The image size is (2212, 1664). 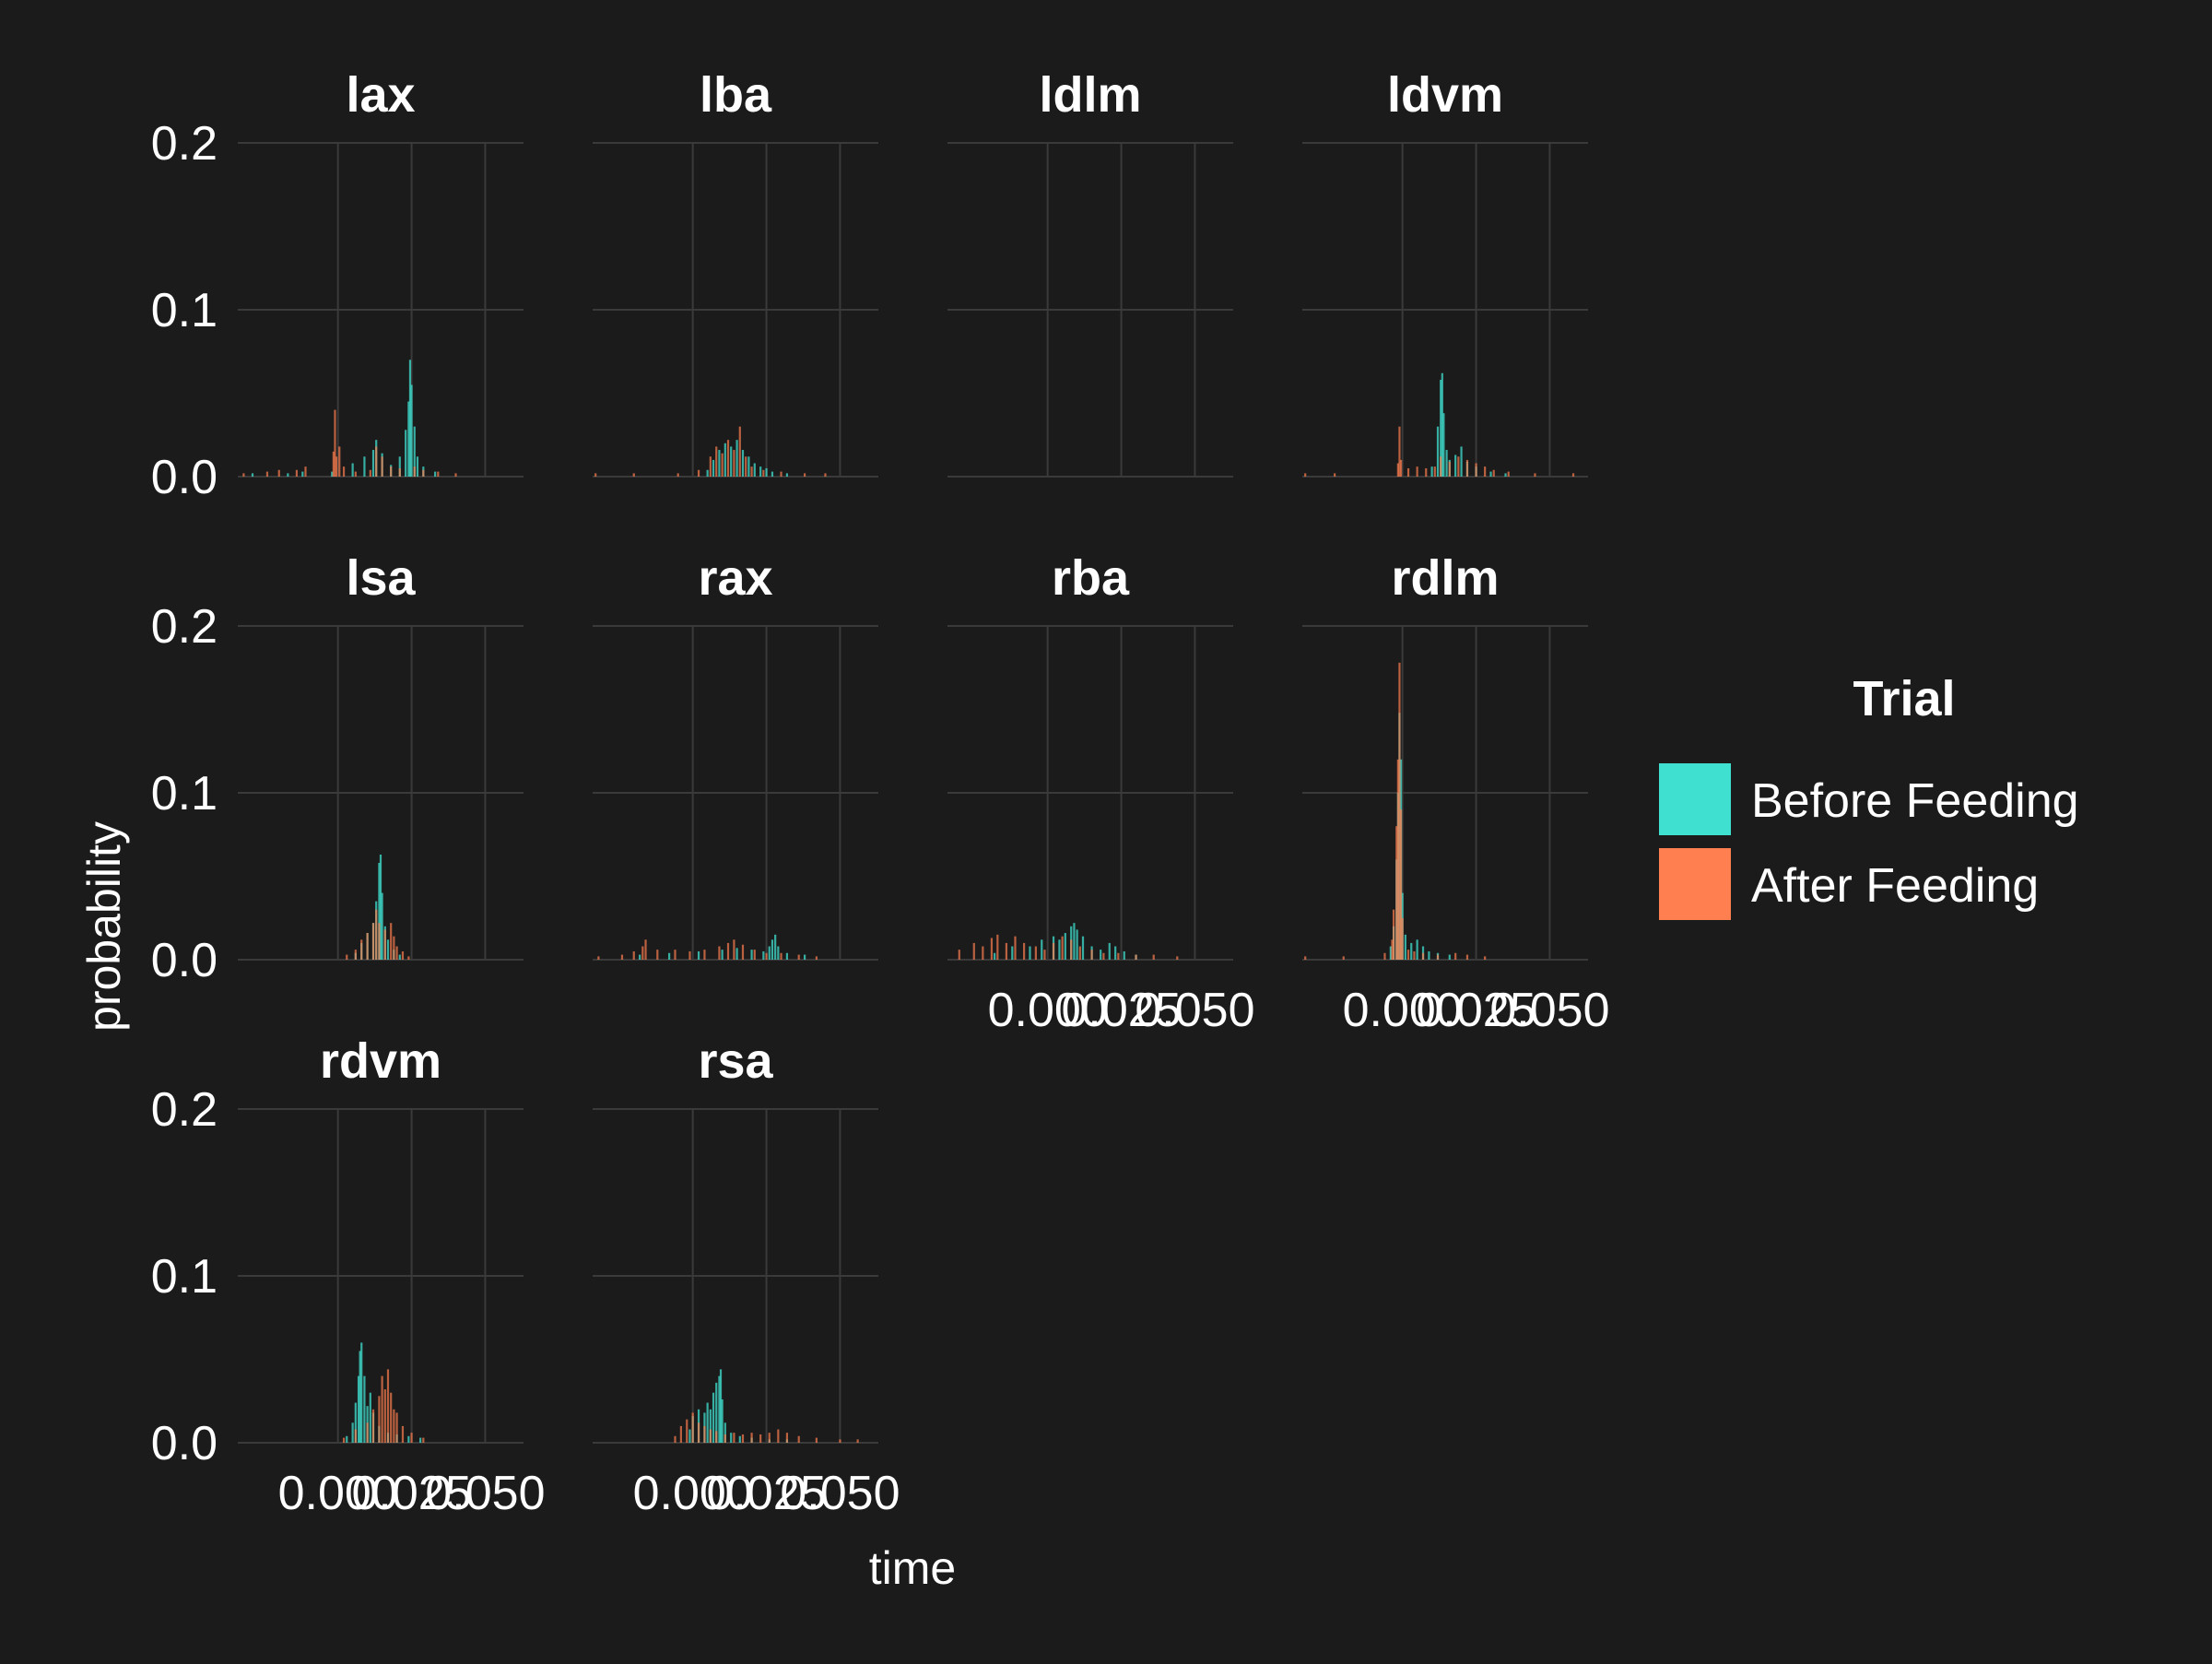 I want to click on facet-title: rsa, so click(x=735, y=1061).